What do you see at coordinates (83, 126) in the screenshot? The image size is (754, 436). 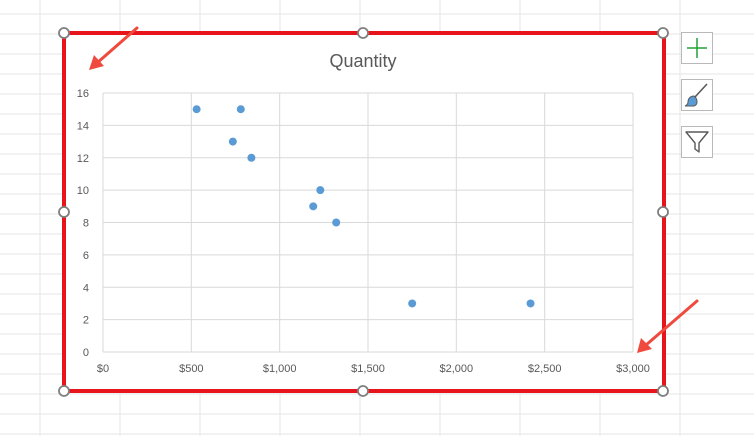 I see `y-tick-label: 14` at bounding box center [83, 126].